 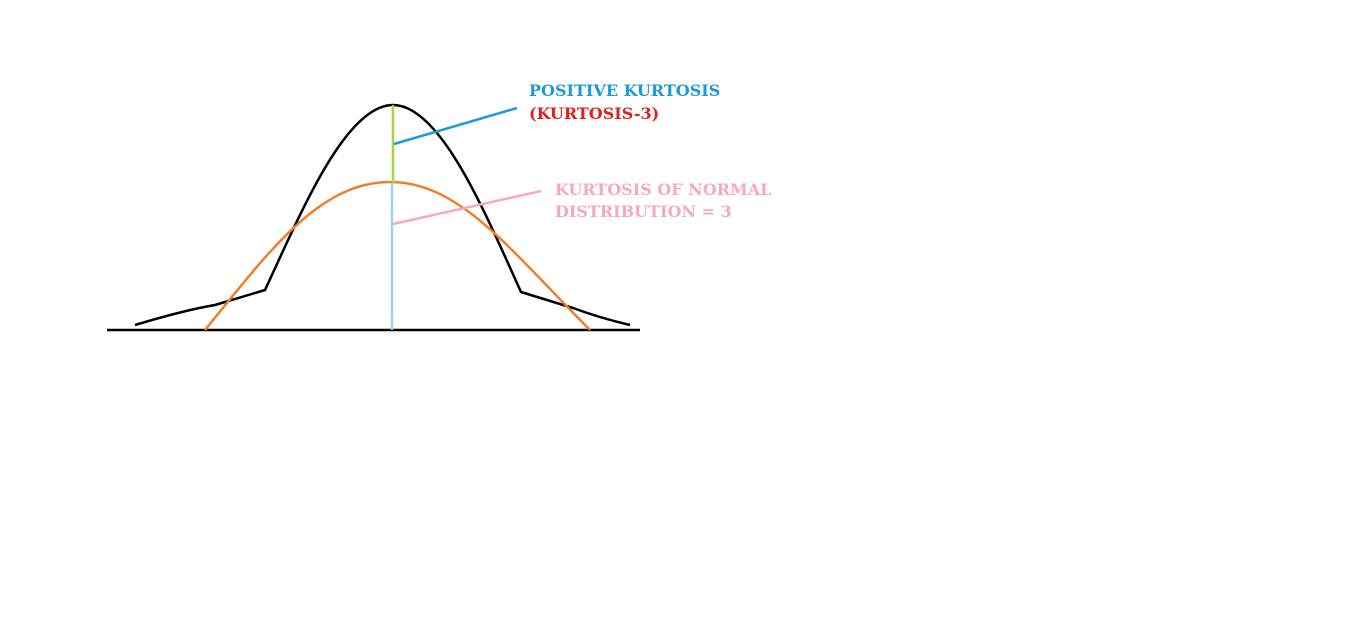 What do you see at coordinates (624, 90) in the screenshot?
I see `positive-kurtosis-label: POSITIVE KURTOSIS` at bounding box center [624, 90].